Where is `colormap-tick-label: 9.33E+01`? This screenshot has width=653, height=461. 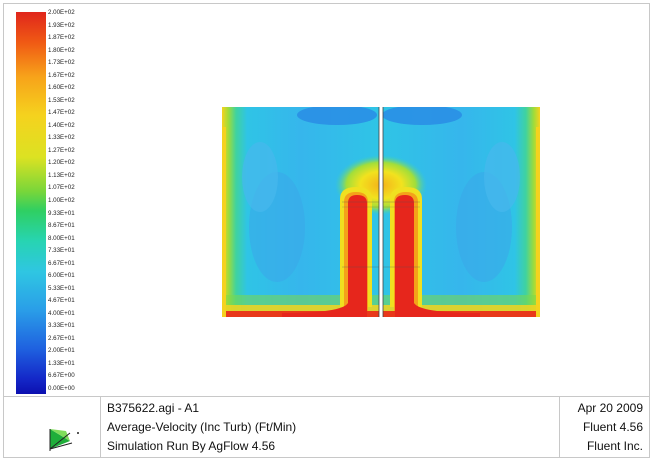 colormap-tick-label: 9.33E+01 is located at coordinates (61, 213).